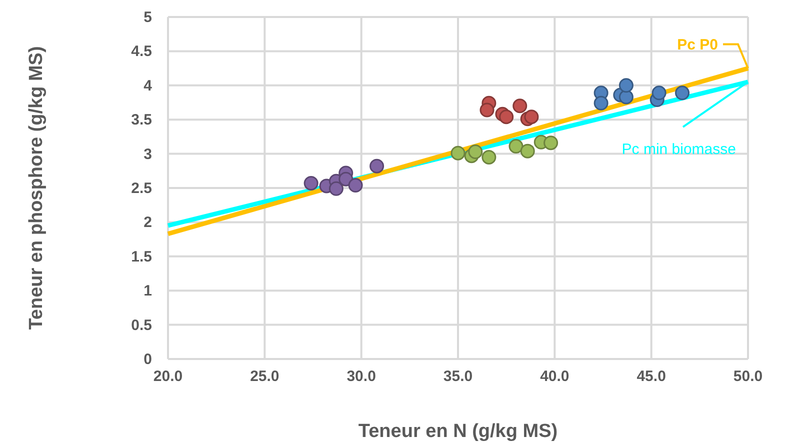 This screenshot has height=445, width=787. What do you see at coordinates (697, 45) in the screenshot?
I see `annotation: Pc P0` at bounding box center [697, 45].